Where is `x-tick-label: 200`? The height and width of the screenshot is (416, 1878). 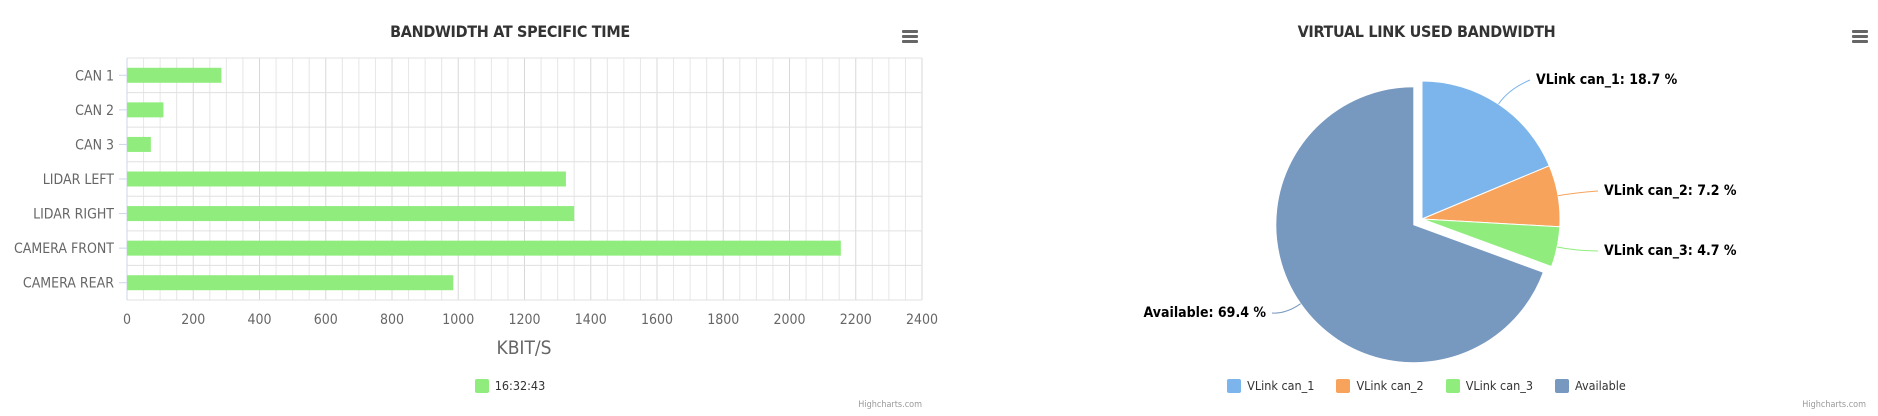 x-tick-label: 200 is located at coordinates (193, 320).